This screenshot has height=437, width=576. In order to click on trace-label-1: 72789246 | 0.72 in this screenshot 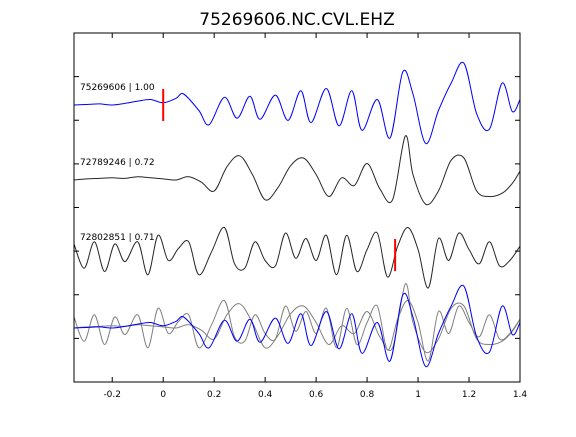, I will do `click(117, 163)`.